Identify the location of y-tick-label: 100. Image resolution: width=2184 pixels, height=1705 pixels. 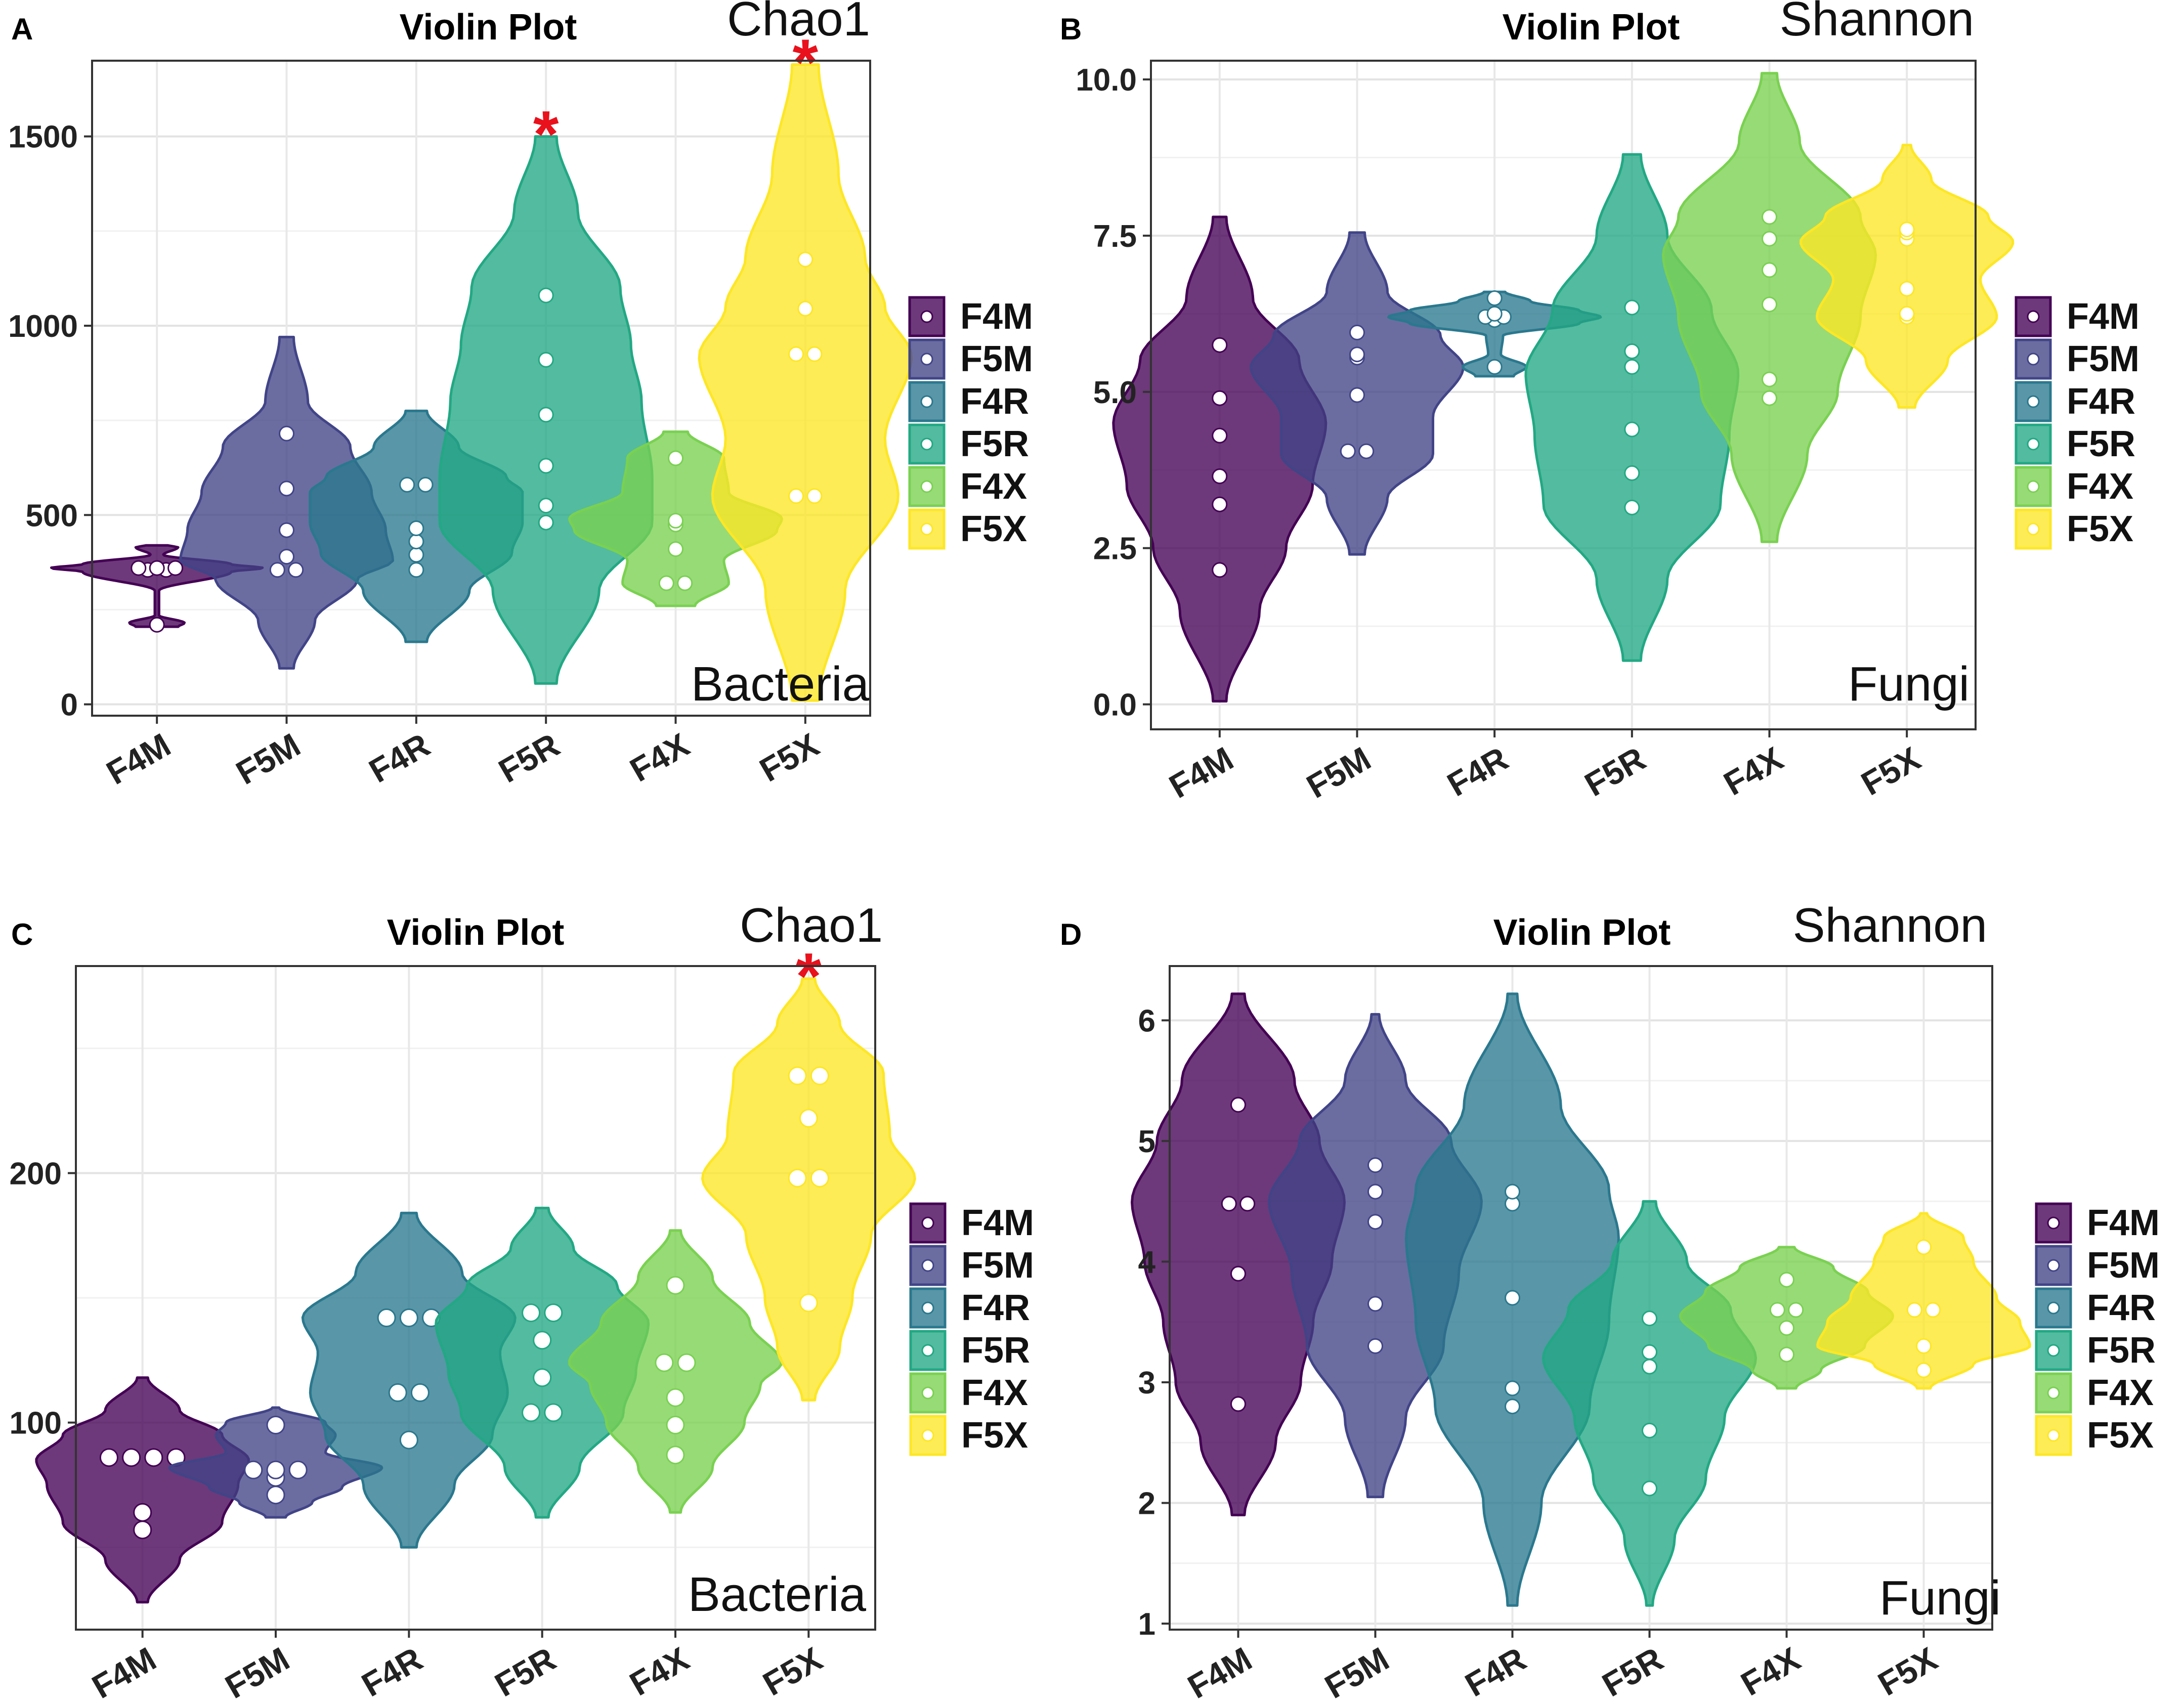
(36, 1423).